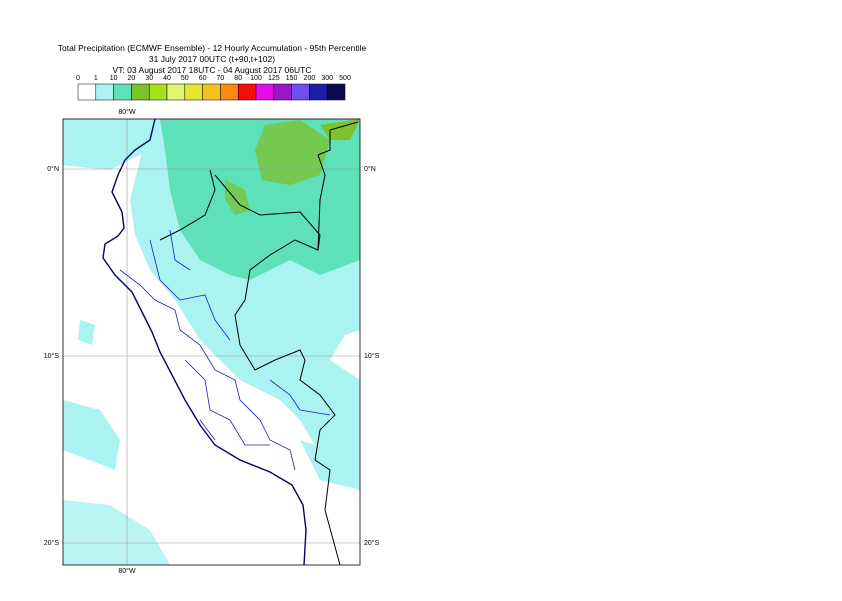 The width and height of the screenshot is (842, 601). What do you see at coordinates (78, 78) in the screenshot?
I see `colorbar-label: 0` at bounding box center [78, 78].